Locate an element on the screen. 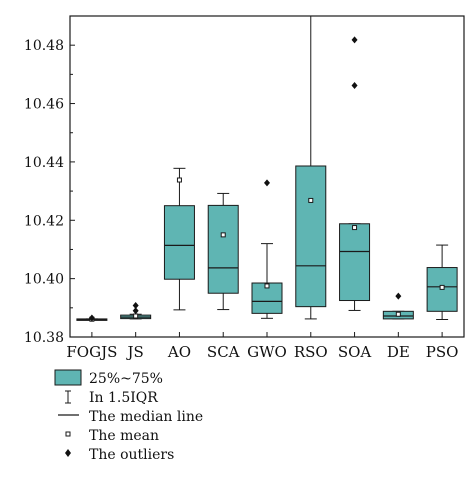  x-category-label: DE is located at coordinates (398, 352).